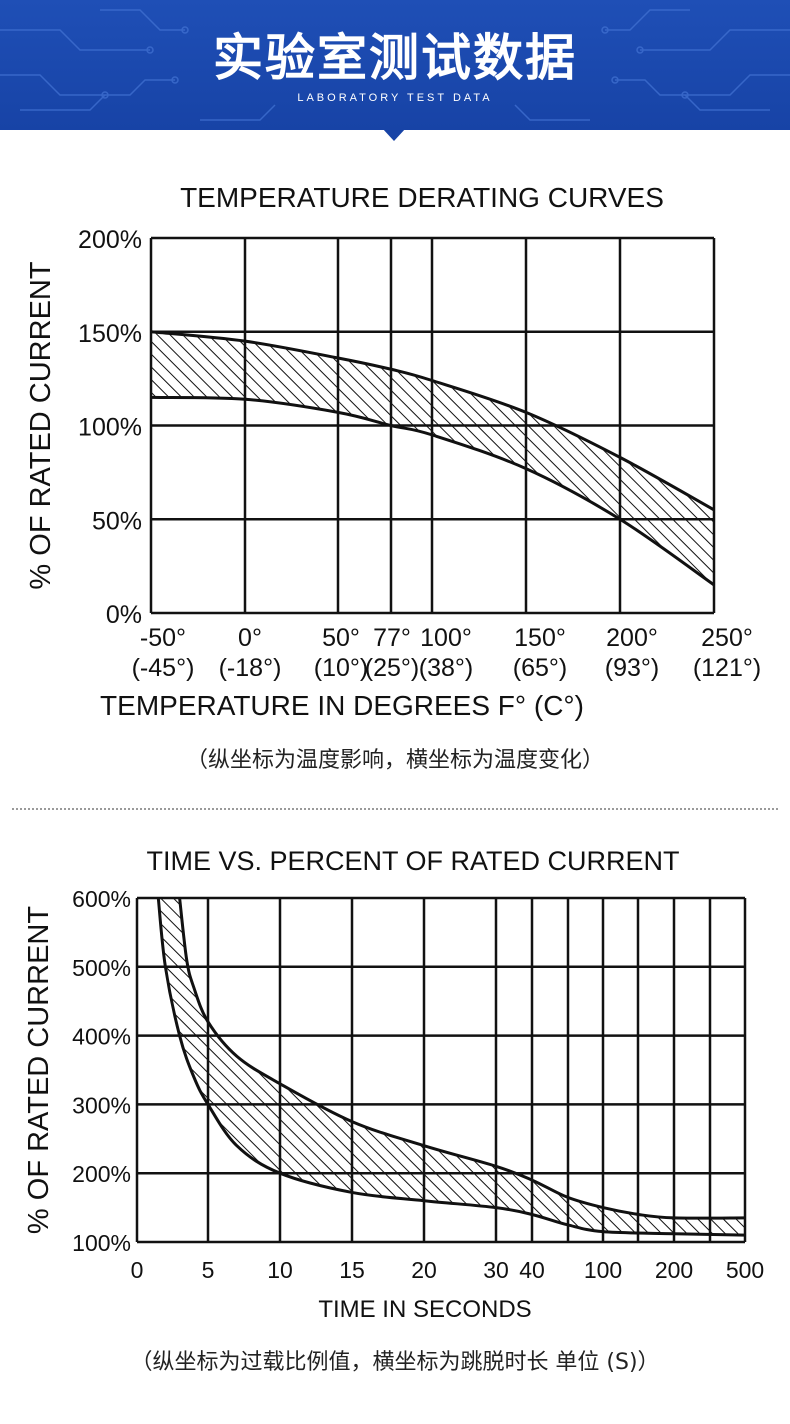  I want to click on chart1-y-tick-label: 150%, so click(110, 334).